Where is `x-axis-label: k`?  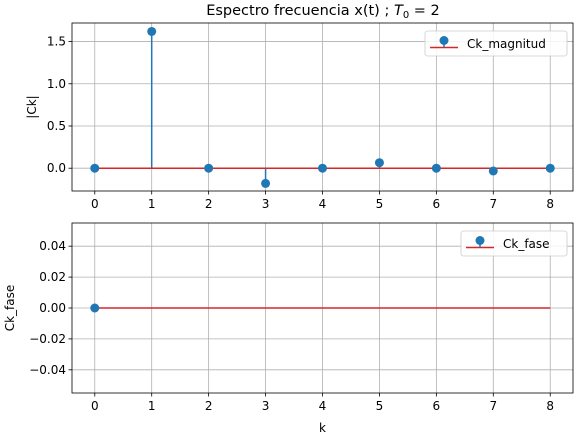 x-axis-label: k is located at coordinates (322, 428).